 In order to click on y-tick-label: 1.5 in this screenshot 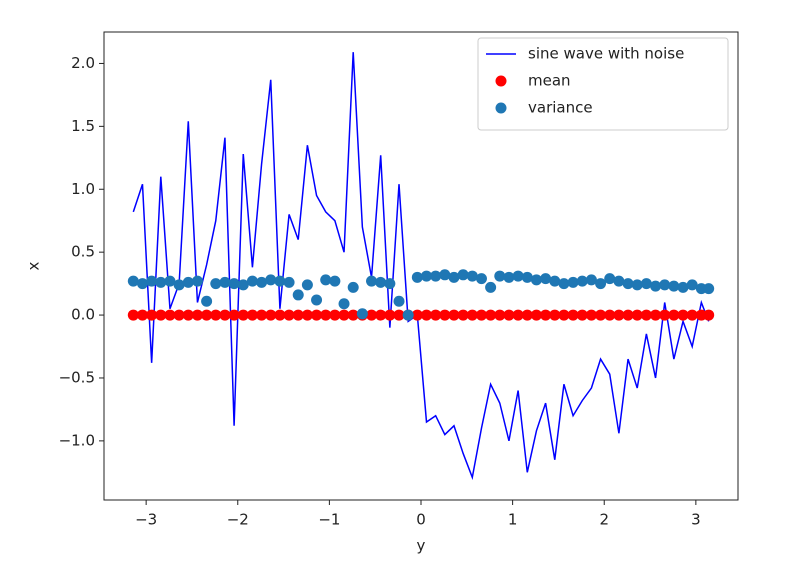, I will do `click(83, 126)`.